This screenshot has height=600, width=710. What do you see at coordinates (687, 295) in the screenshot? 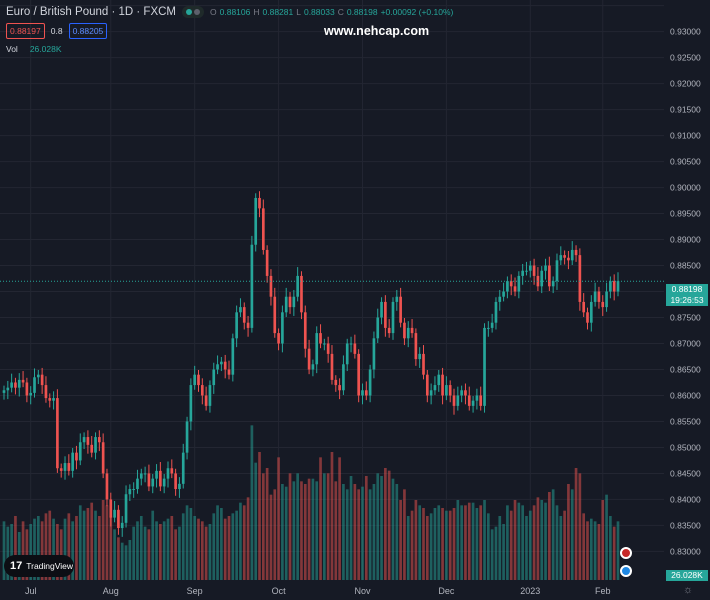
I see `last-price-tag: 0.88198 19:26:53` at bounding box center [687, 295].